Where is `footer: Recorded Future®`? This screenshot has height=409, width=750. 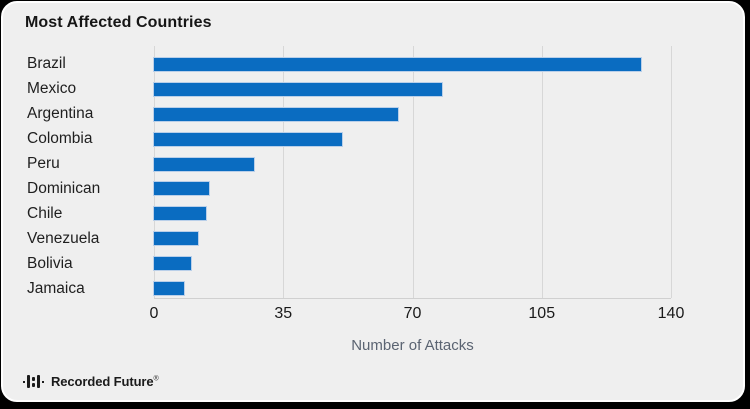
footer: Recorded Future® is located at coordinates (90, 381).